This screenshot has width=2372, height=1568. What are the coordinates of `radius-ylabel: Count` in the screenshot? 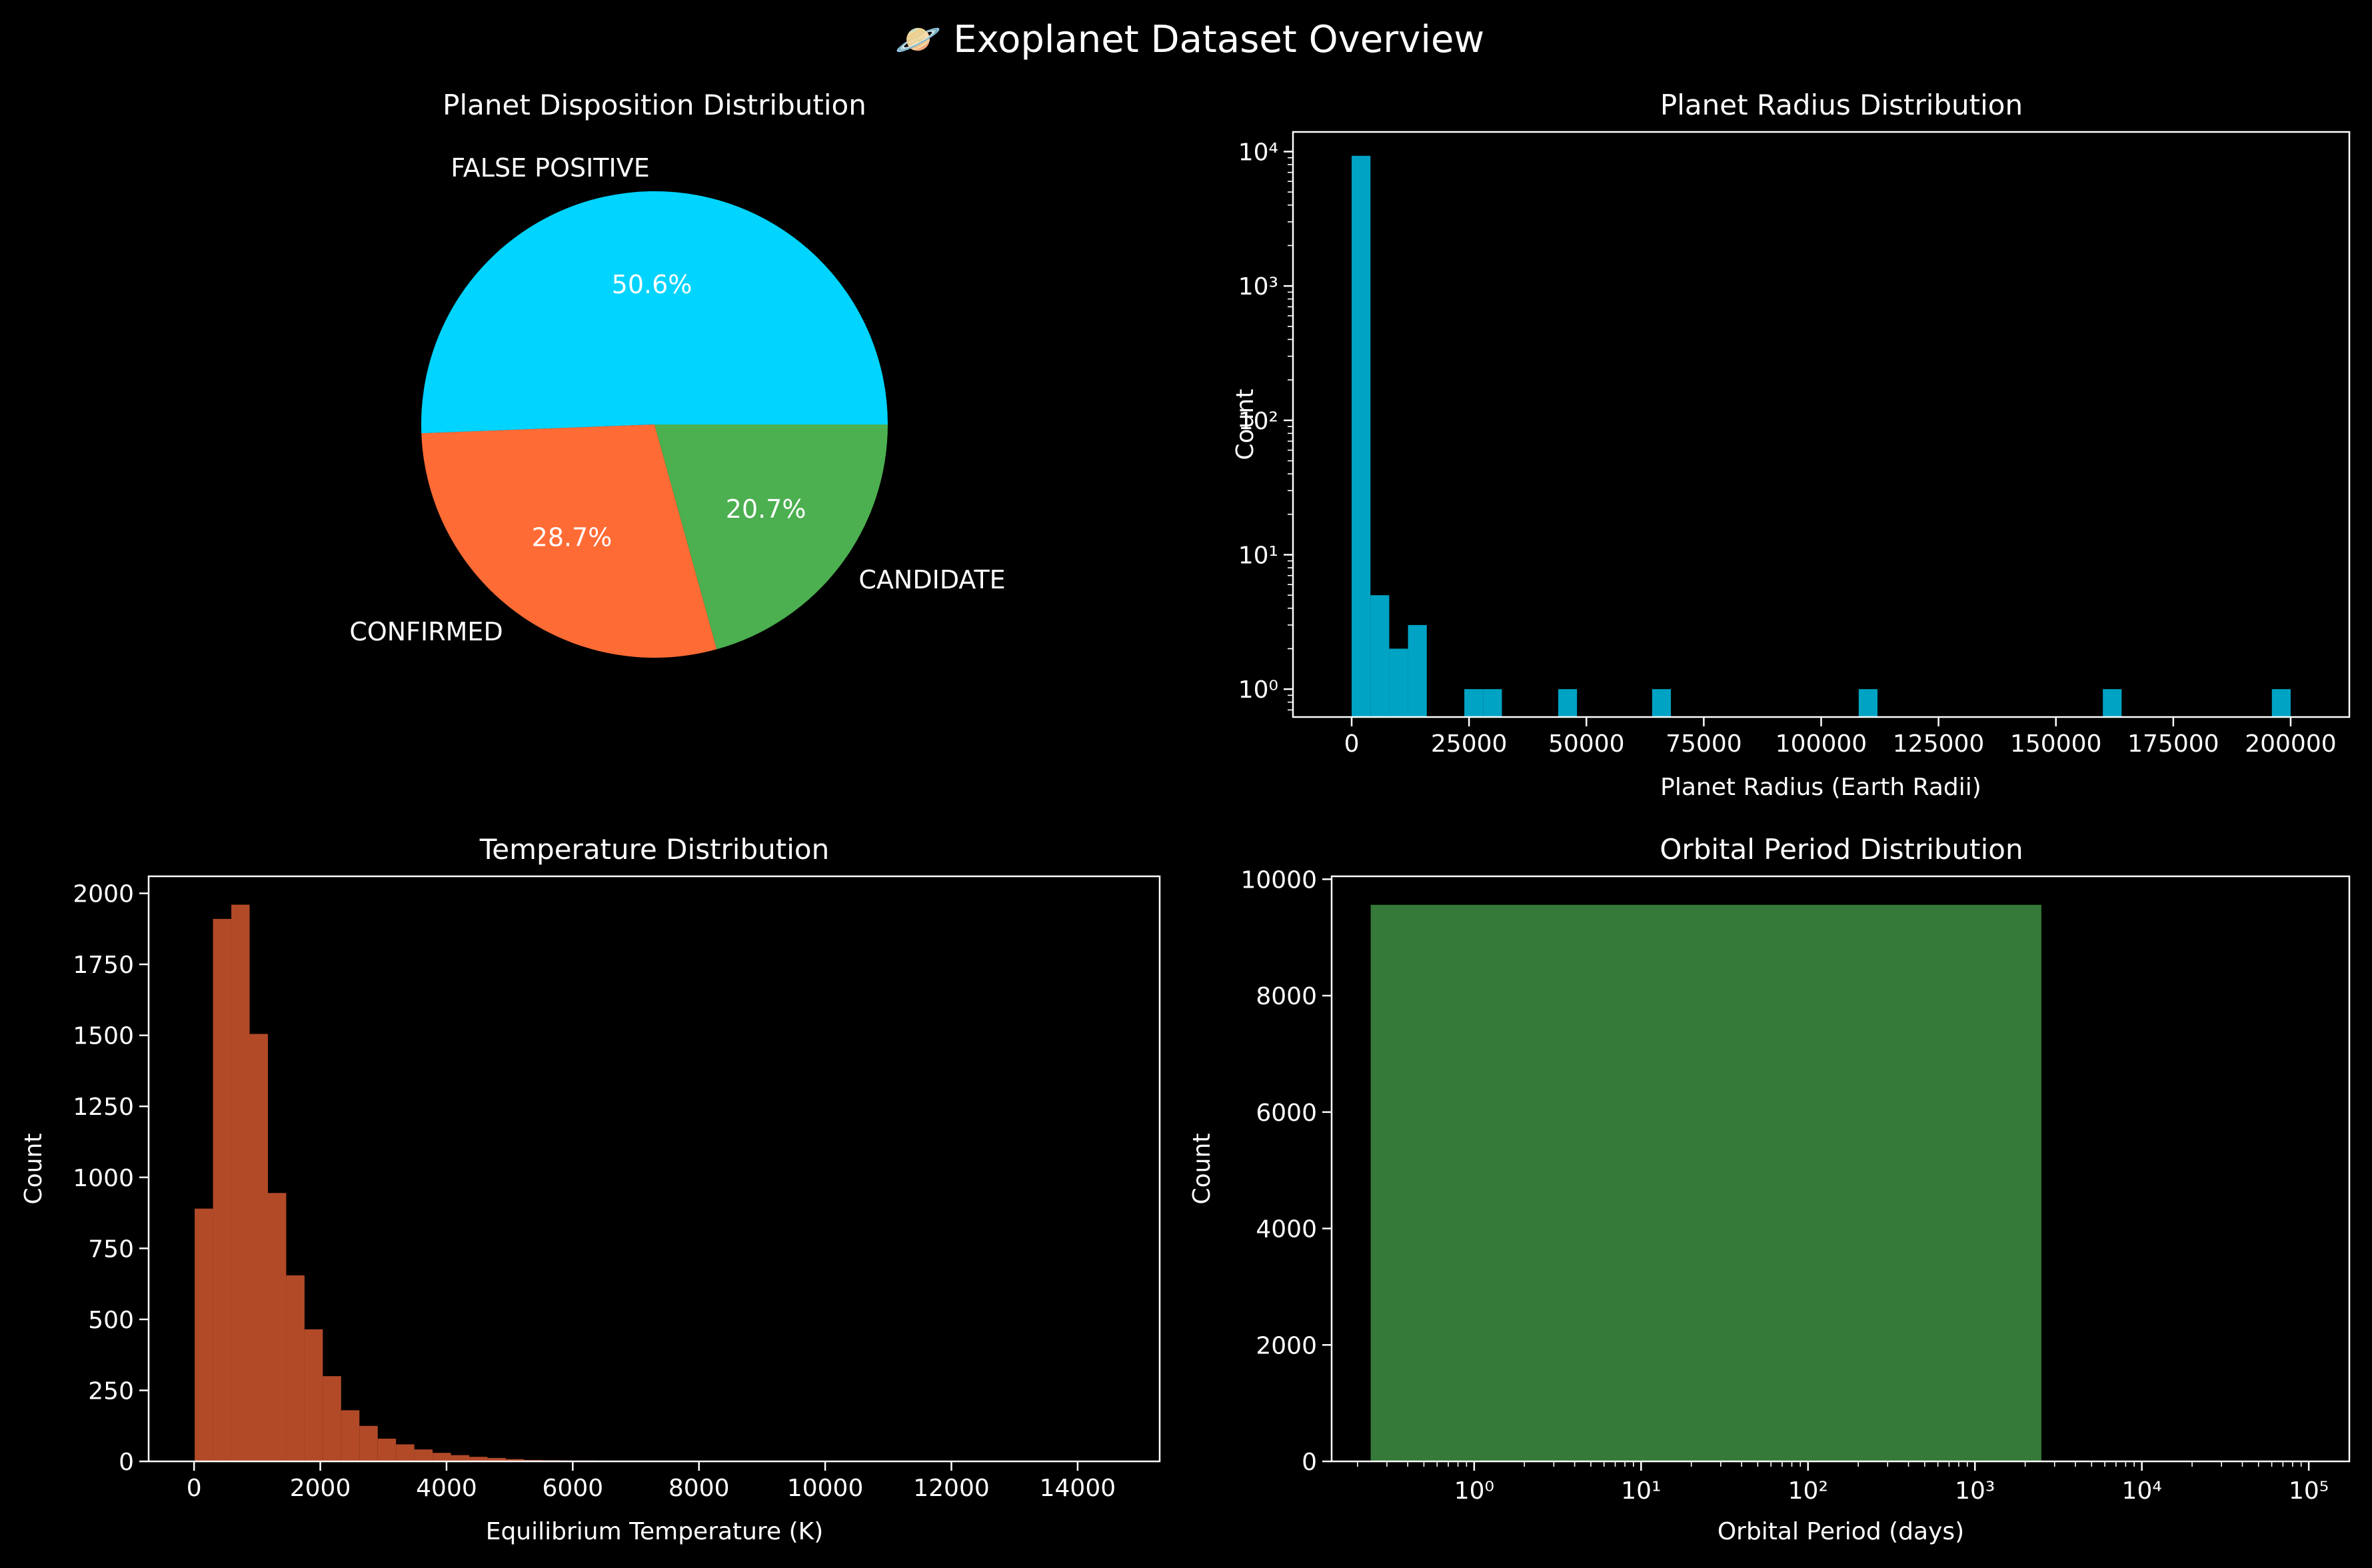 It's located at (1245, 425).